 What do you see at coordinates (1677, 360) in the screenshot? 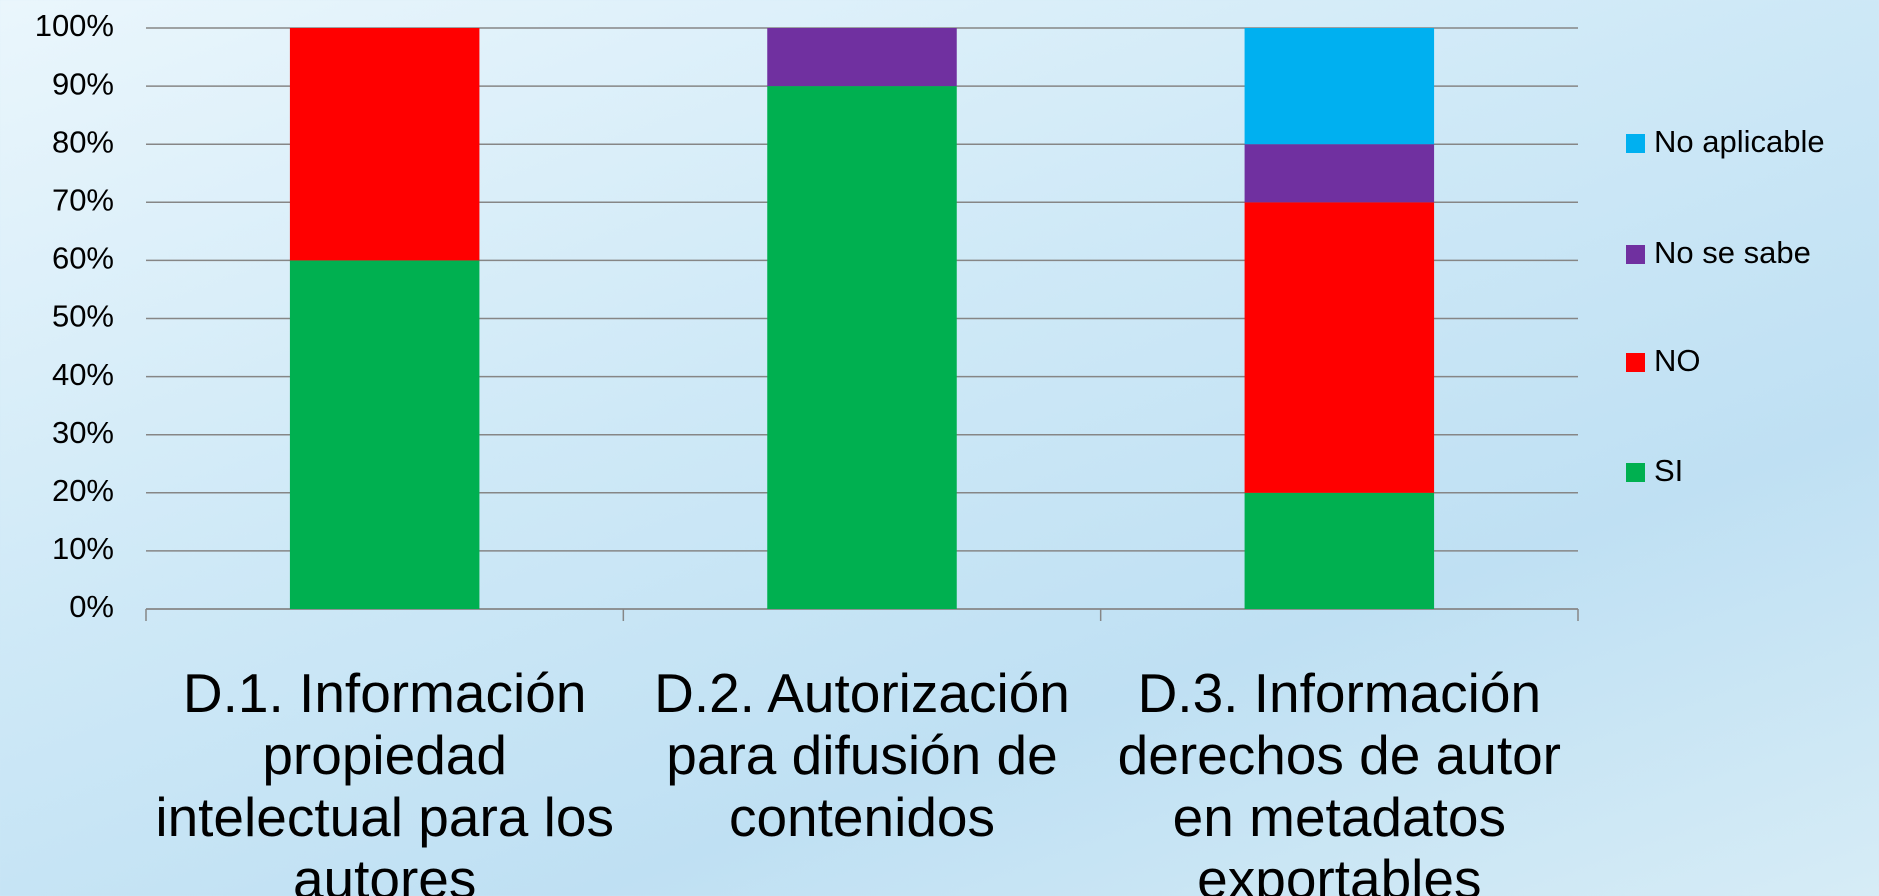
I see `legend-label: NO` at bounding box center [1677, 360].